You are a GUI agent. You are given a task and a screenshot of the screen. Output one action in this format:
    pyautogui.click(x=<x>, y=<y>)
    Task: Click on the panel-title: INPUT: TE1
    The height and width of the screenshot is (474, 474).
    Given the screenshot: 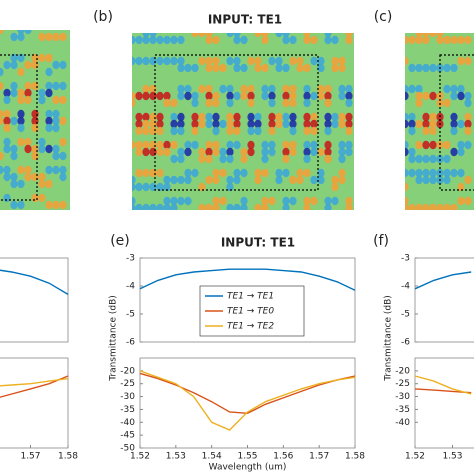 What is the action you would take?
    pyautogui.click(x=245, y=20)
    